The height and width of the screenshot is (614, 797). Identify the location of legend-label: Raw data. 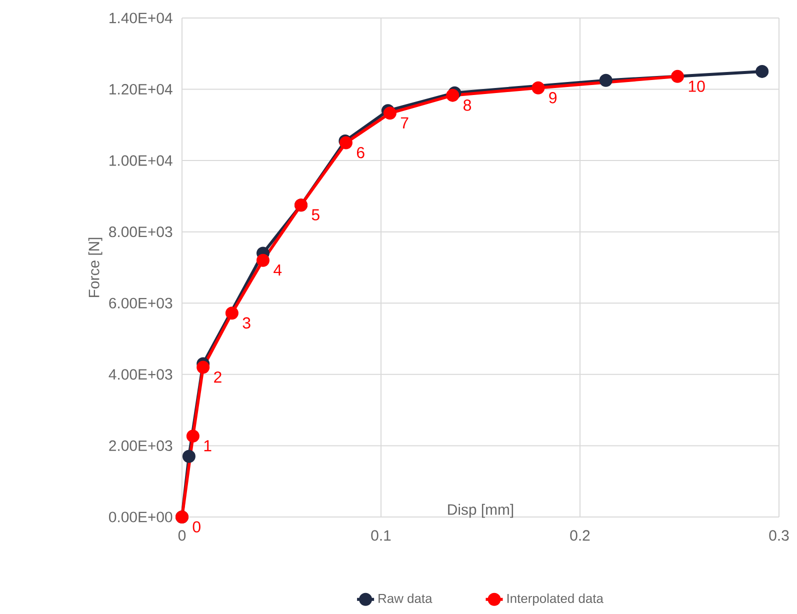
(405, 599).